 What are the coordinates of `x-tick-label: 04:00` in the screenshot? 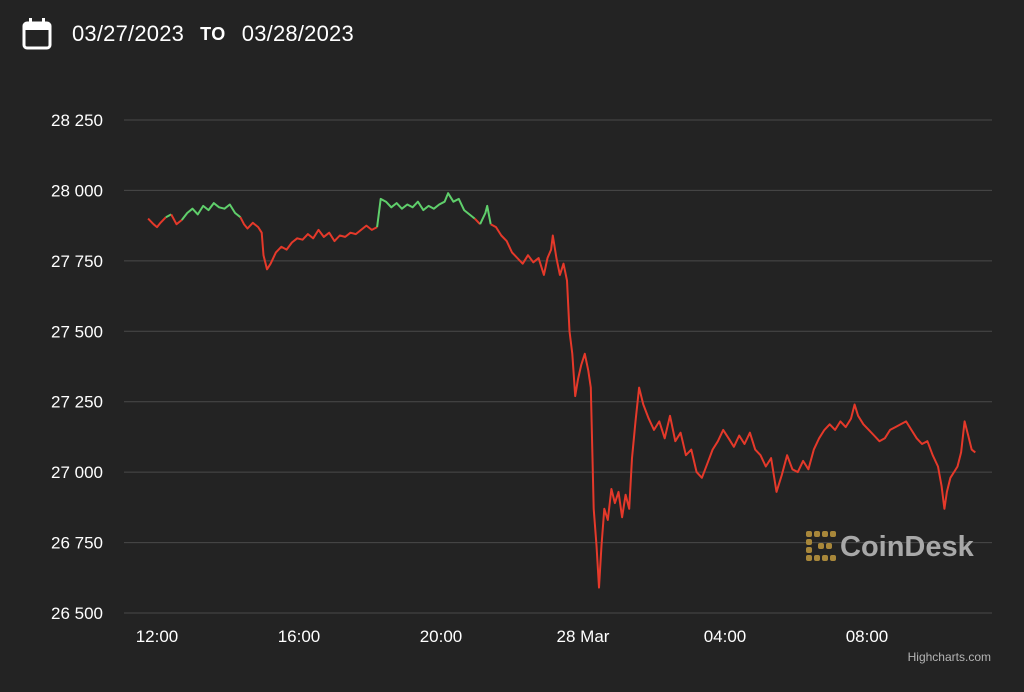 It's located at (725, 636).